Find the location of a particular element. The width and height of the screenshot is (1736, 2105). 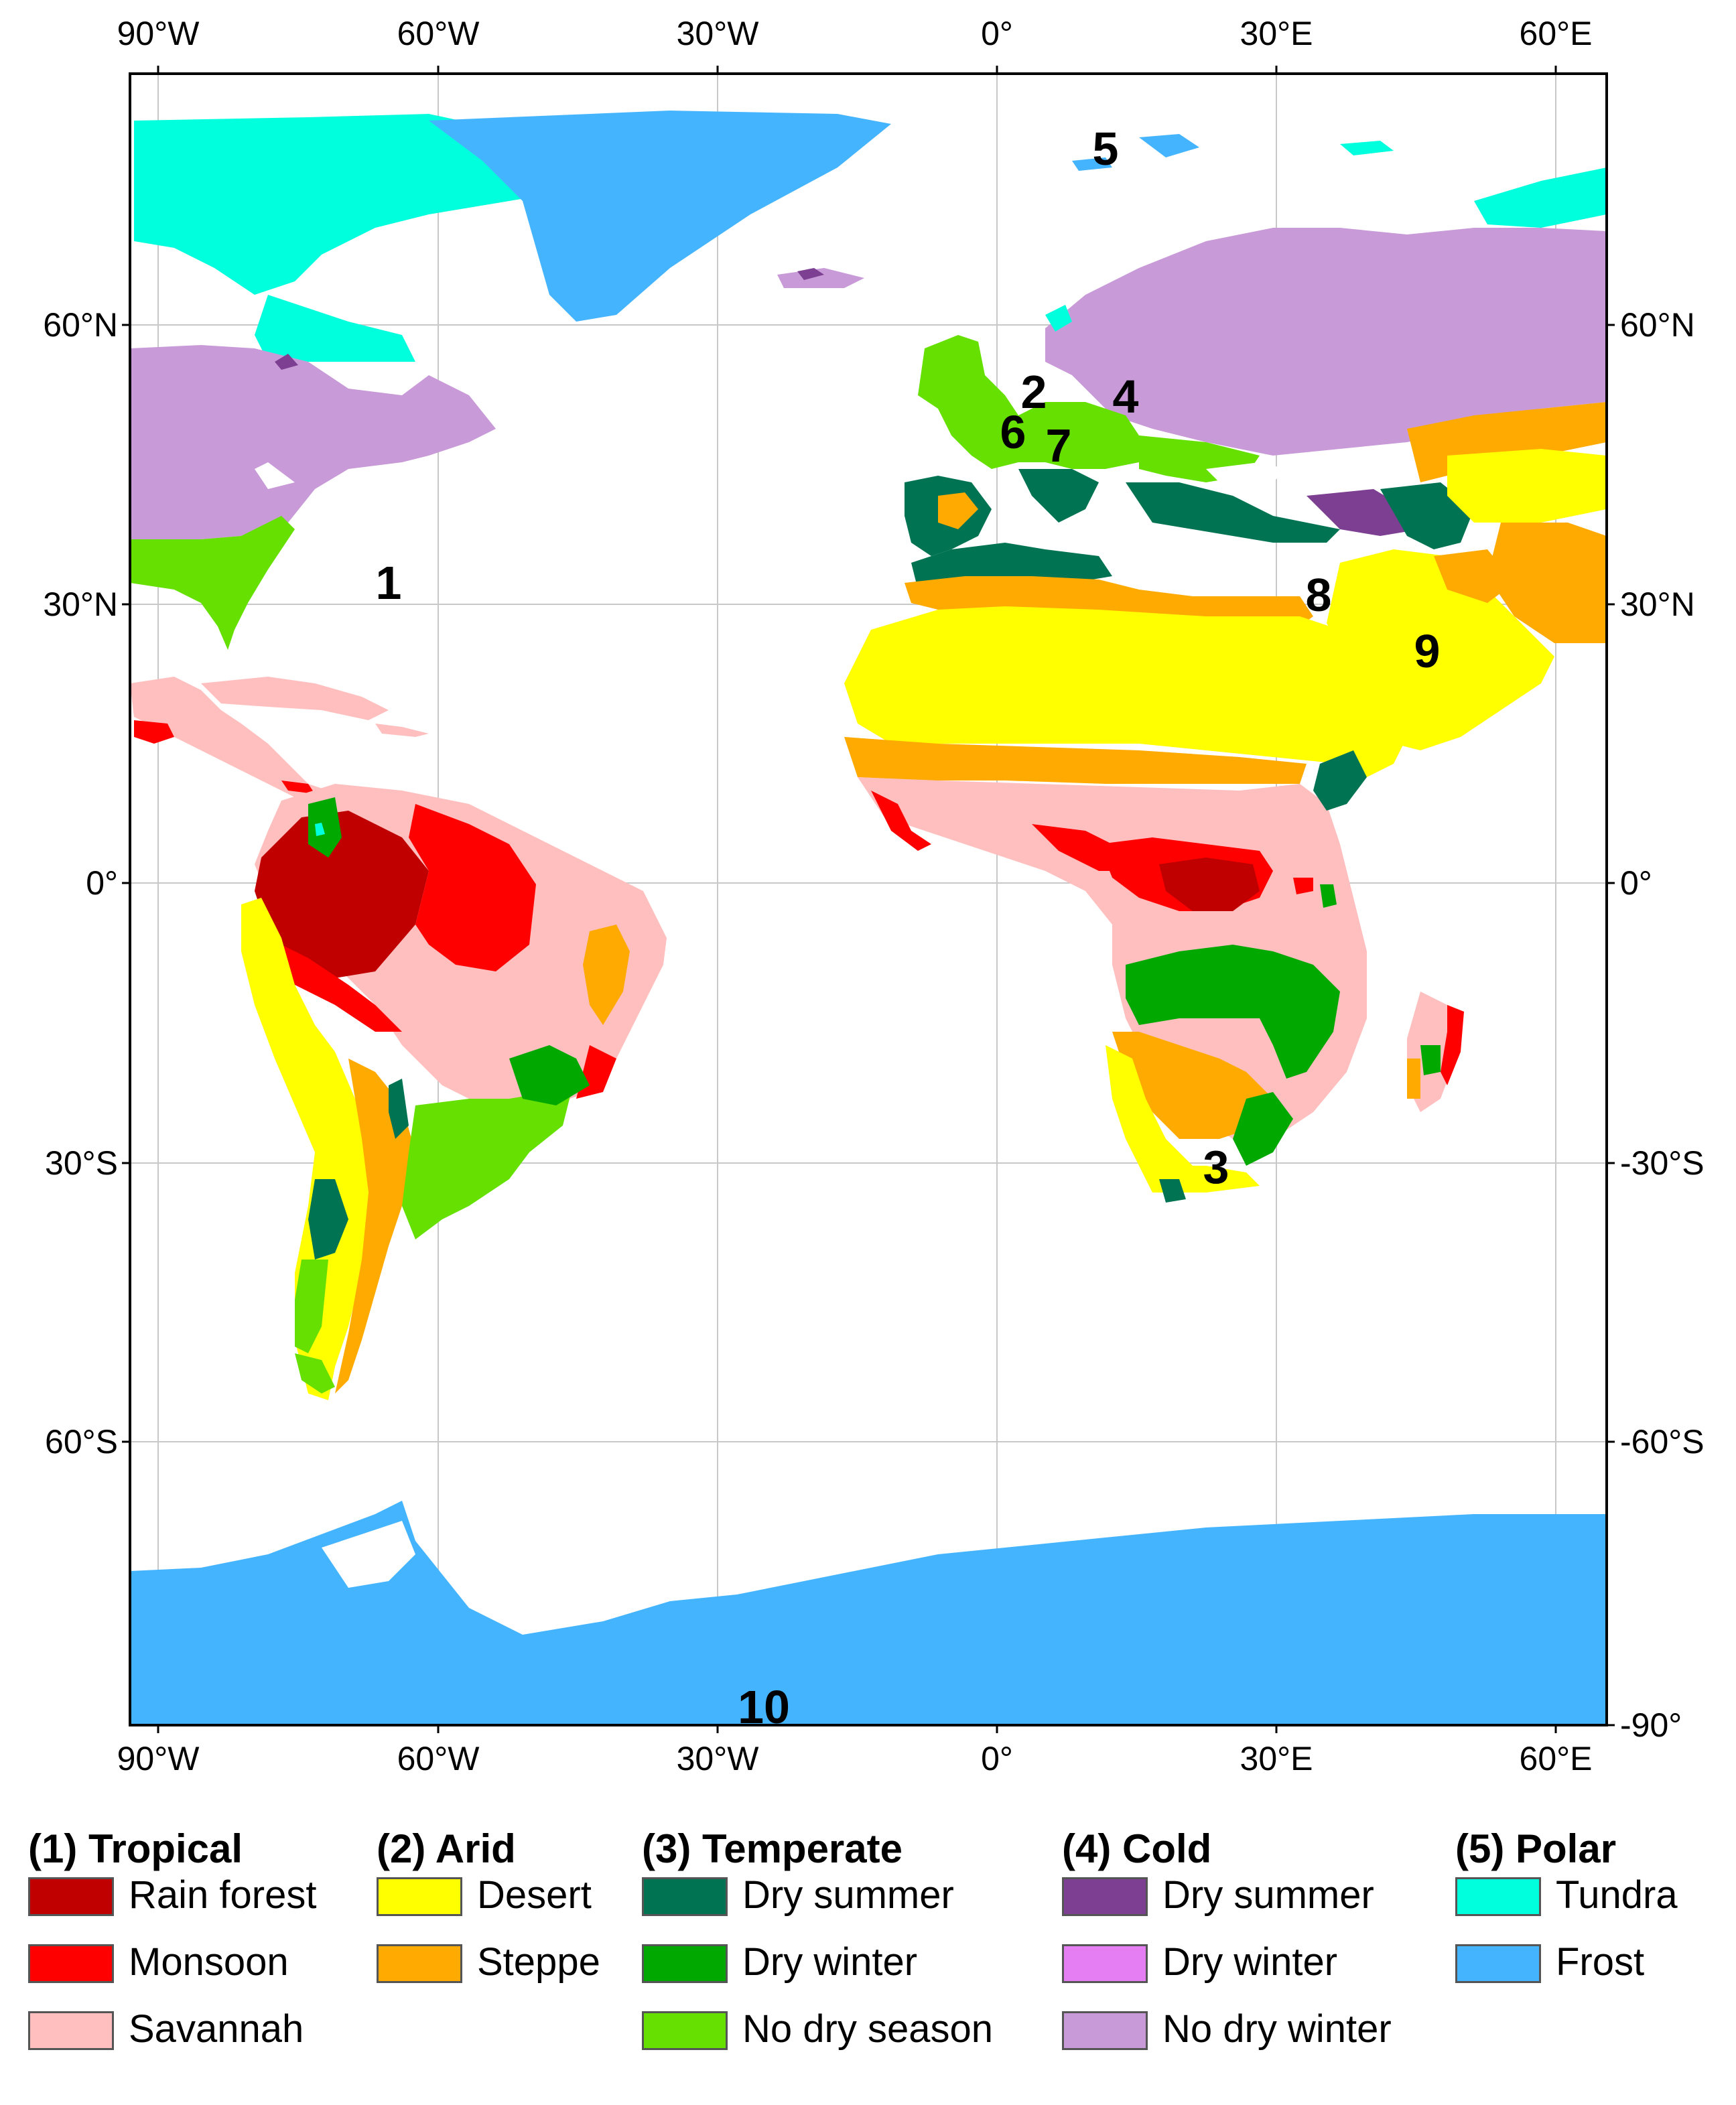

lat-tick-left: 30°S is located at coordinates (81, 1163).